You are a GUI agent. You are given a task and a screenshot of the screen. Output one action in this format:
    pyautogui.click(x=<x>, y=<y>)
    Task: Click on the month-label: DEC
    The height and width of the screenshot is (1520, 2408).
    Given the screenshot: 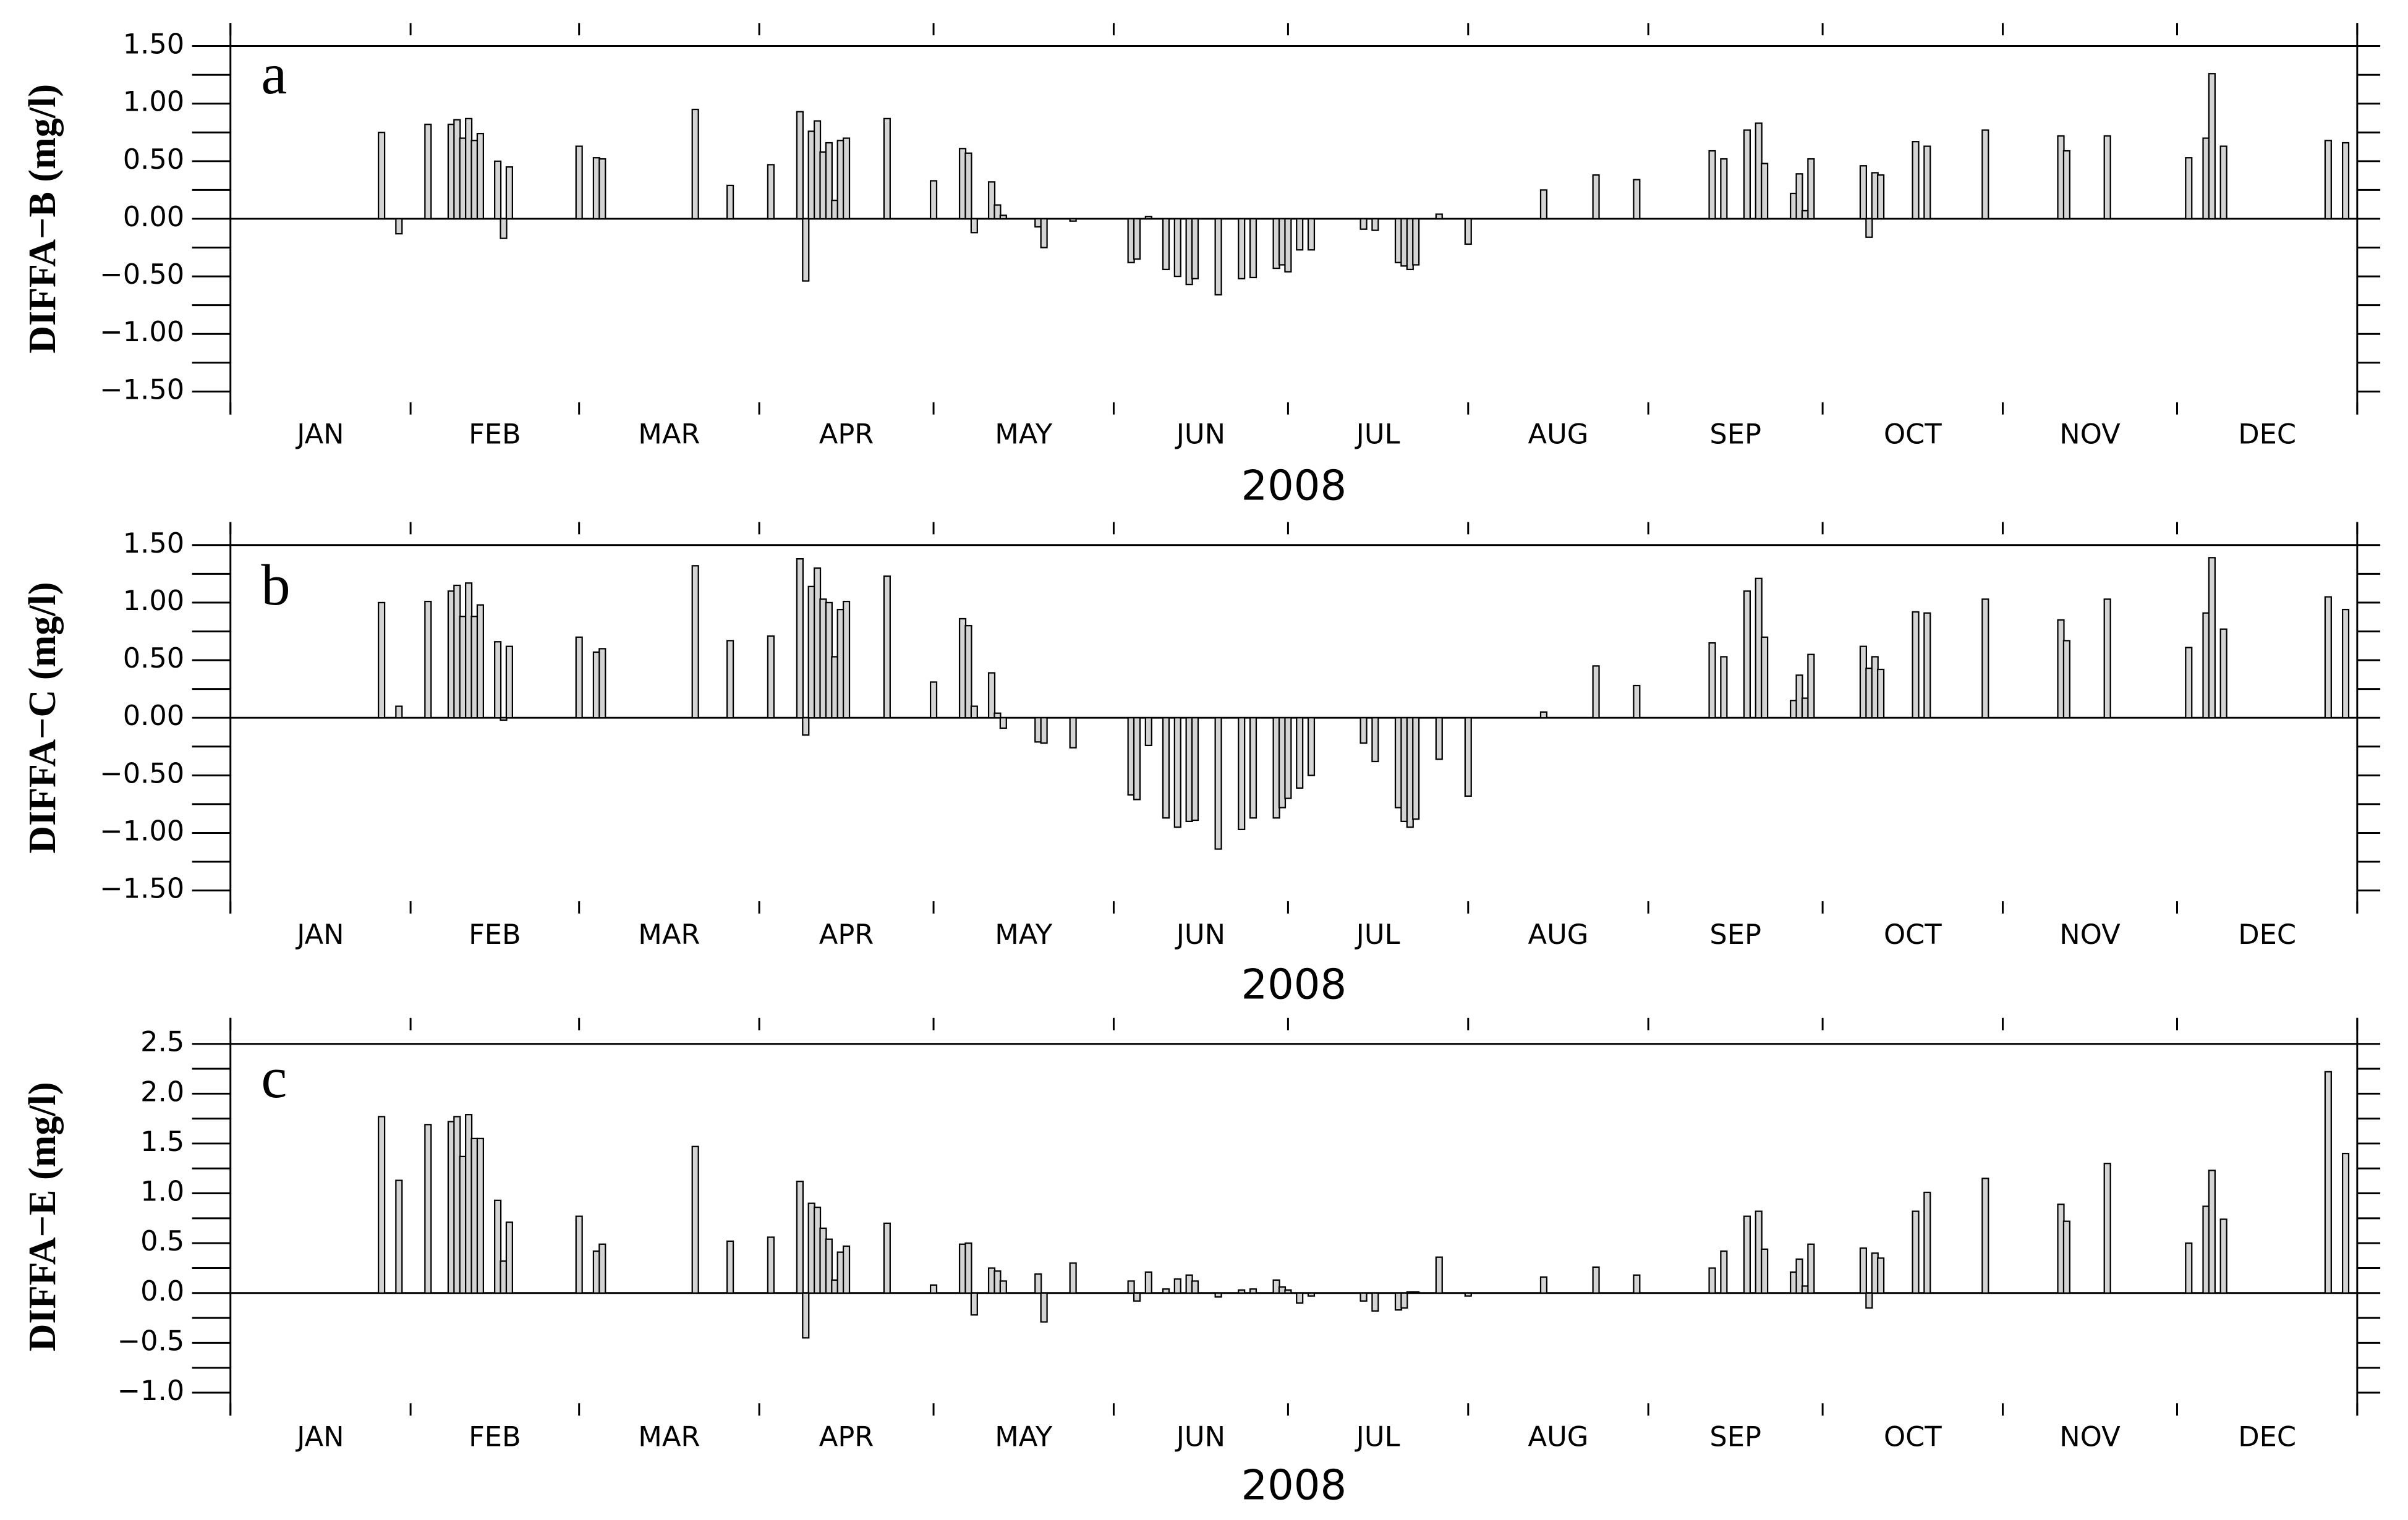 What is the action you would take?
    pyautogui.click(x=2267, y=434)
    